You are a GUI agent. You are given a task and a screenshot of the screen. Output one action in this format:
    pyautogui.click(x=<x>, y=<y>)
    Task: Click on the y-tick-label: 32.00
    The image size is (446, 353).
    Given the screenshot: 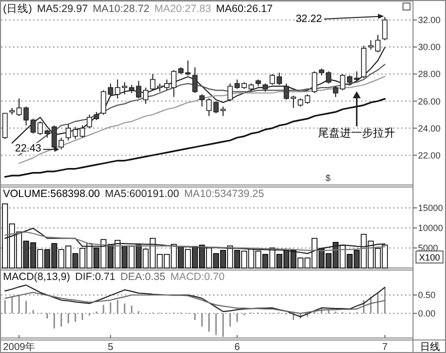 What is the action you would take?
    pyautogui.click(x=429, y=20)
    